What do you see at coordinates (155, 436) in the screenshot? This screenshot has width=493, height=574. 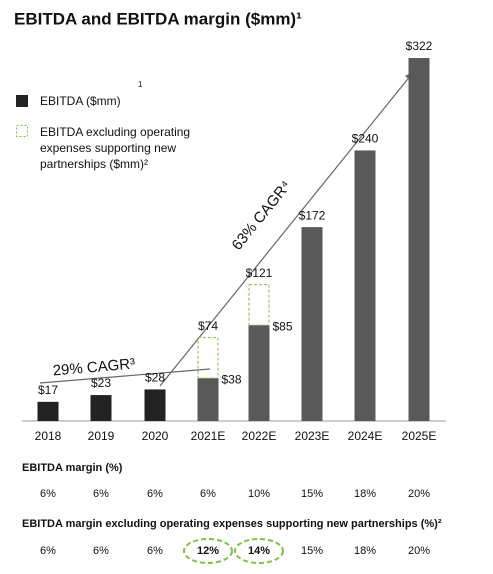 I see `x-tick-label: 2020` at bounding box center [155, 436].